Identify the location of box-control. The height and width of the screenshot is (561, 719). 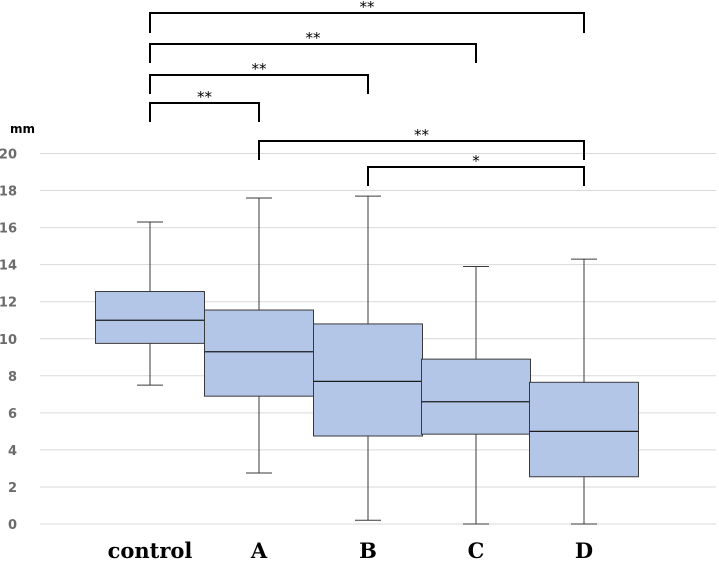
(150, 303).